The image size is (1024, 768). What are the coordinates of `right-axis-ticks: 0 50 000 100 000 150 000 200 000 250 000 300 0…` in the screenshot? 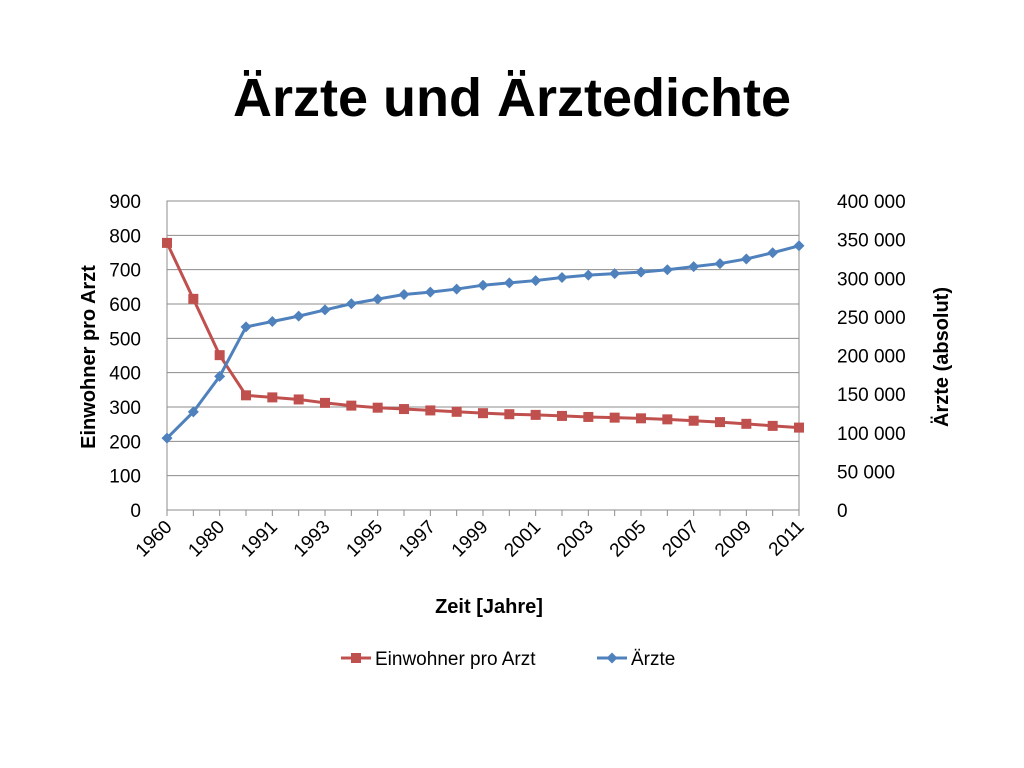 It's located at (871, 357).